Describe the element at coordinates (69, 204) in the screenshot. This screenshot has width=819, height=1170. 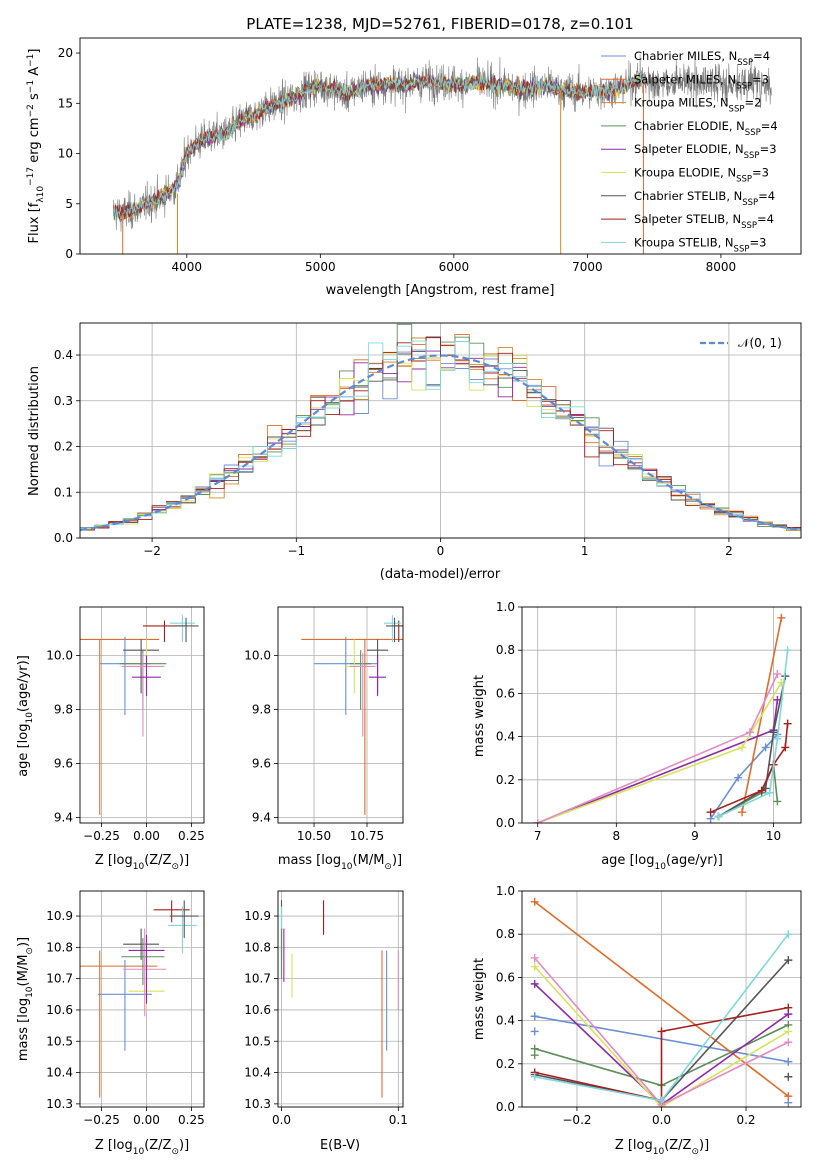
I see `y-tick-label: 5` at that location.